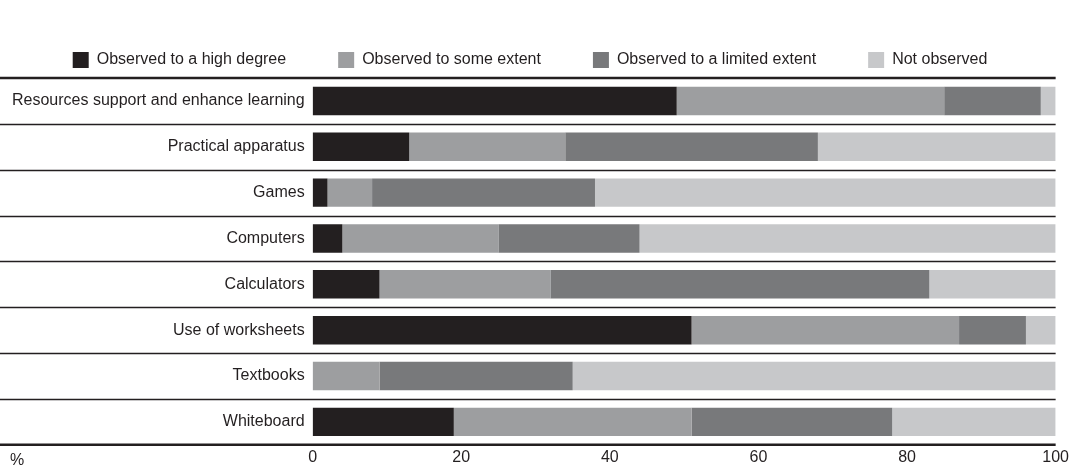 This screenshot has width=1072, height=474. What do you see at coordinates (263, 421) in the screenshot?
I see `y-tick-label: Whiteboard` at bounding box center [263, 421].